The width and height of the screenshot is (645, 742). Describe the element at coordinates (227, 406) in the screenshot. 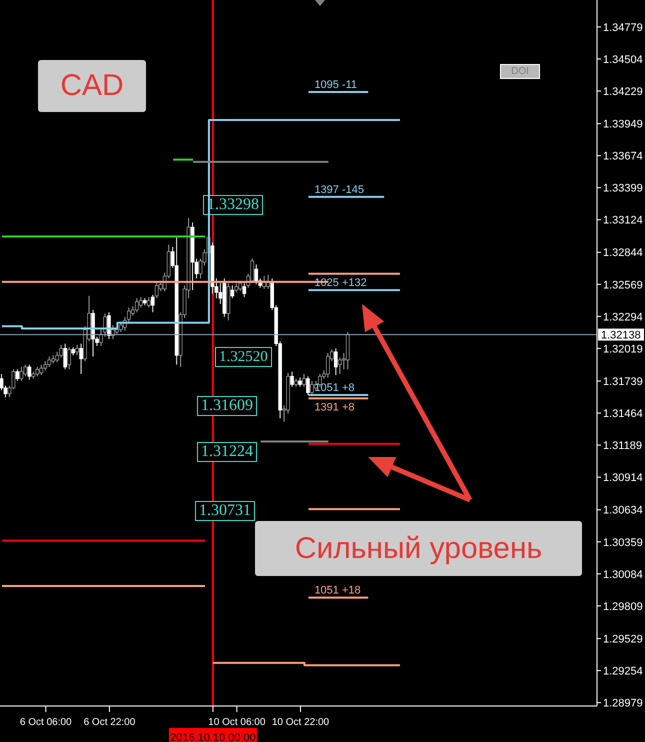

I see `annotation: 1.31609` at that location.